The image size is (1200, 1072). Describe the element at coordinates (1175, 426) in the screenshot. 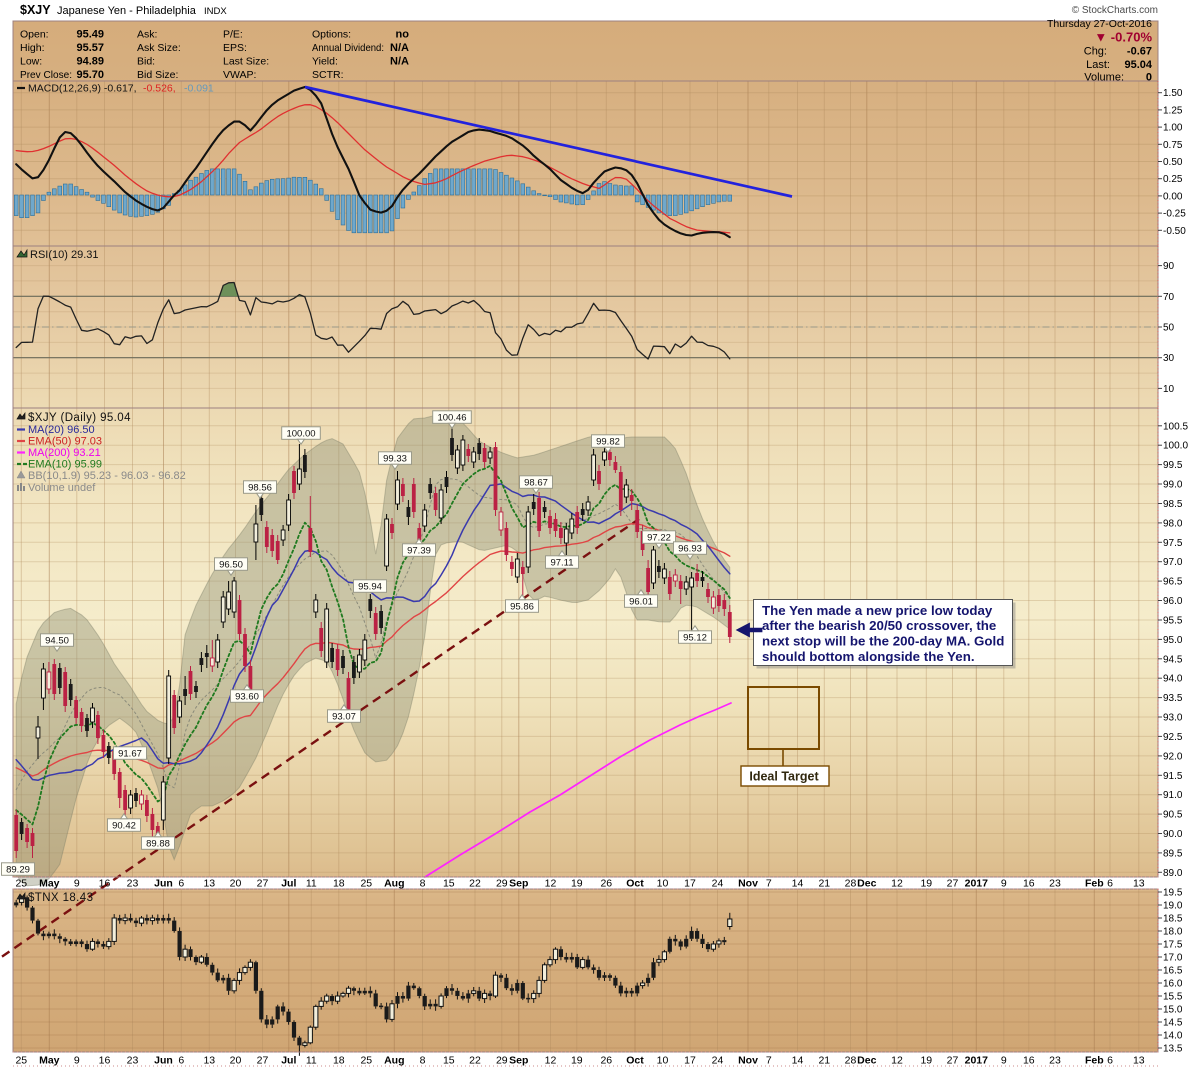

I see `svg-text: 100.5` at that location.